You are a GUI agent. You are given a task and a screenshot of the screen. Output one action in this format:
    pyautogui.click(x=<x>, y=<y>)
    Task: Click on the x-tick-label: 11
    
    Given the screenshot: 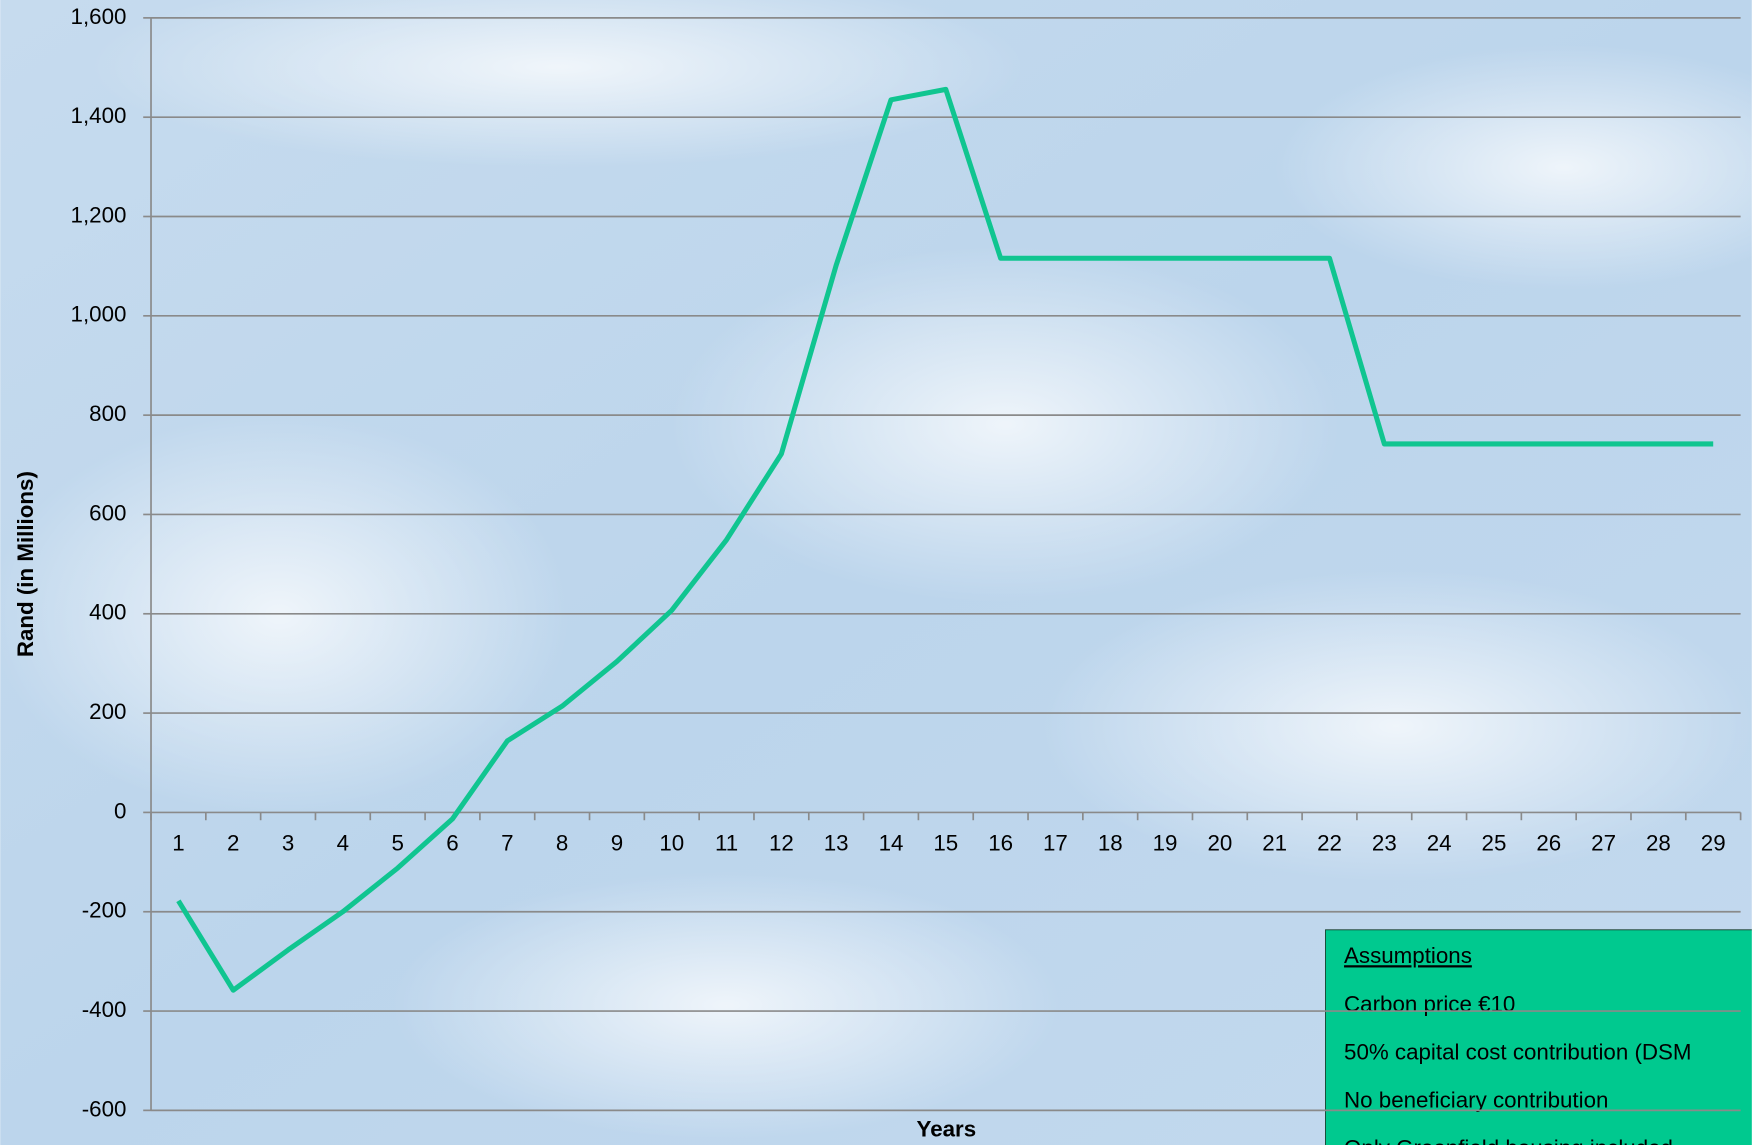 What is the action you would take?
    pyautogui.click(x=726, y=843)
    